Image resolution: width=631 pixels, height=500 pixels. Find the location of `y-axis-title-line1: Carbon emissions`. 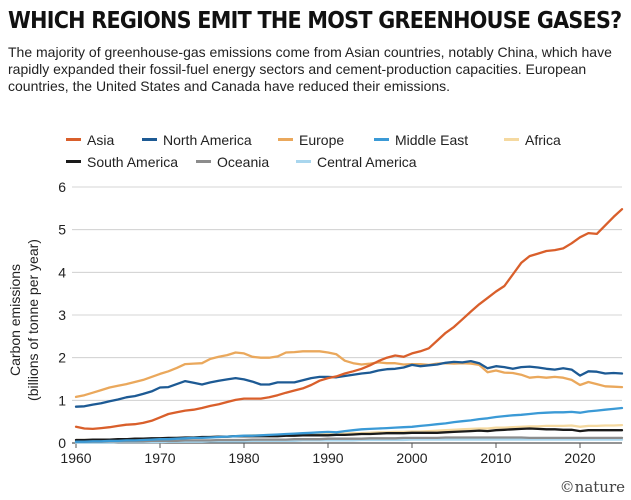

y-axis-title-line1: Carbon emissions is located at coordinates (15, 320).